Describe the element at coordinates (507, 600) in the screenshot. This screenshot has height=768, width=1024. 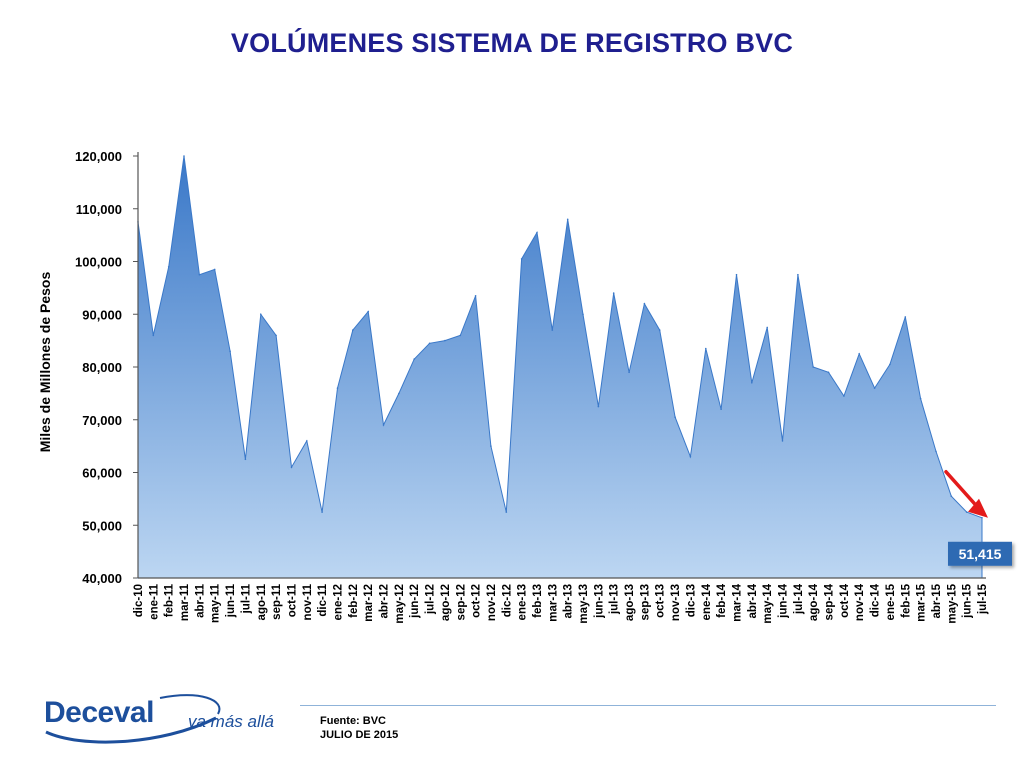
I see `x-tick-label: dic-12` at that location.